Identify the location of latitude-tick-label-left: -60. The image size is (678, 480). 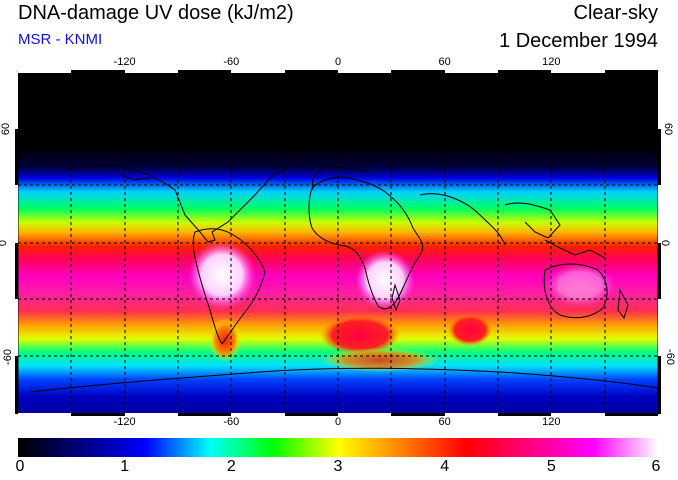
(7, 357).